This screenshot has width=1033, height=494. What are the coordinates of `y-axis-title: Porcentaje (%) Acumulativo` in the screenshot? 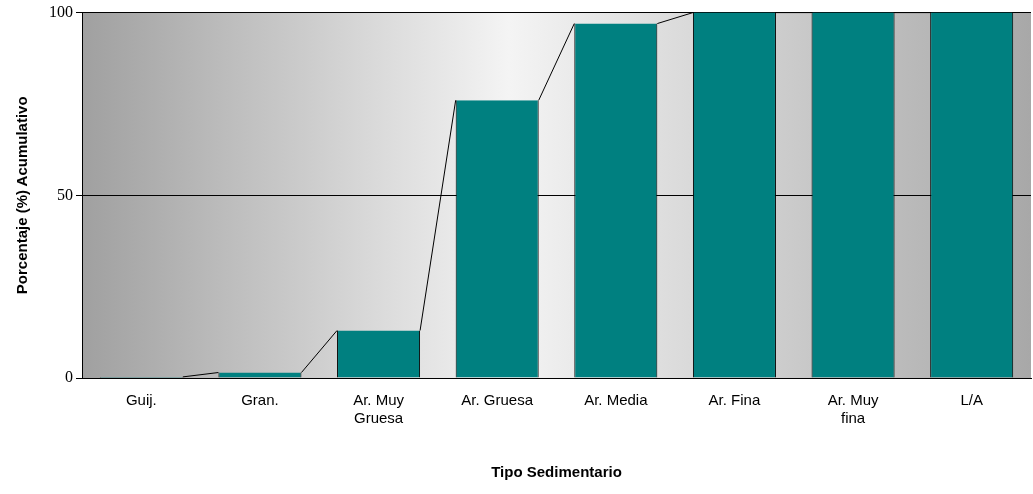 It's located at (22, 195).